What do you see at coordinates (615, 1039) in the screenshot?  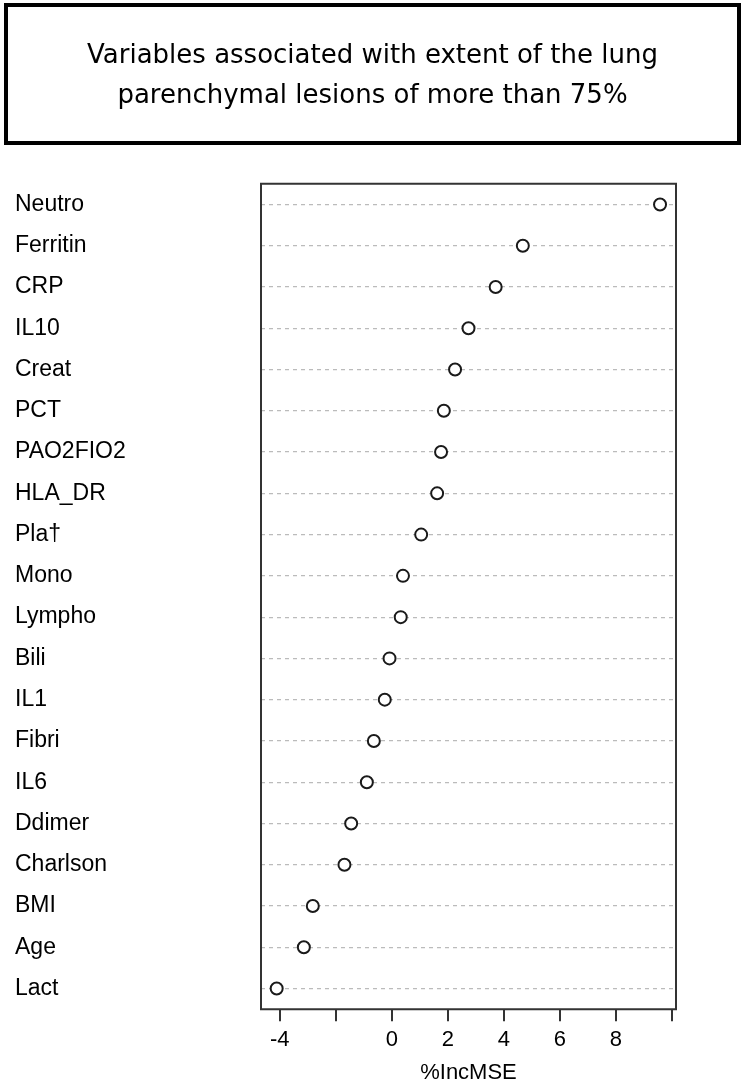 I see `x-tick-label: 8` at bounding box center [615, 1039].